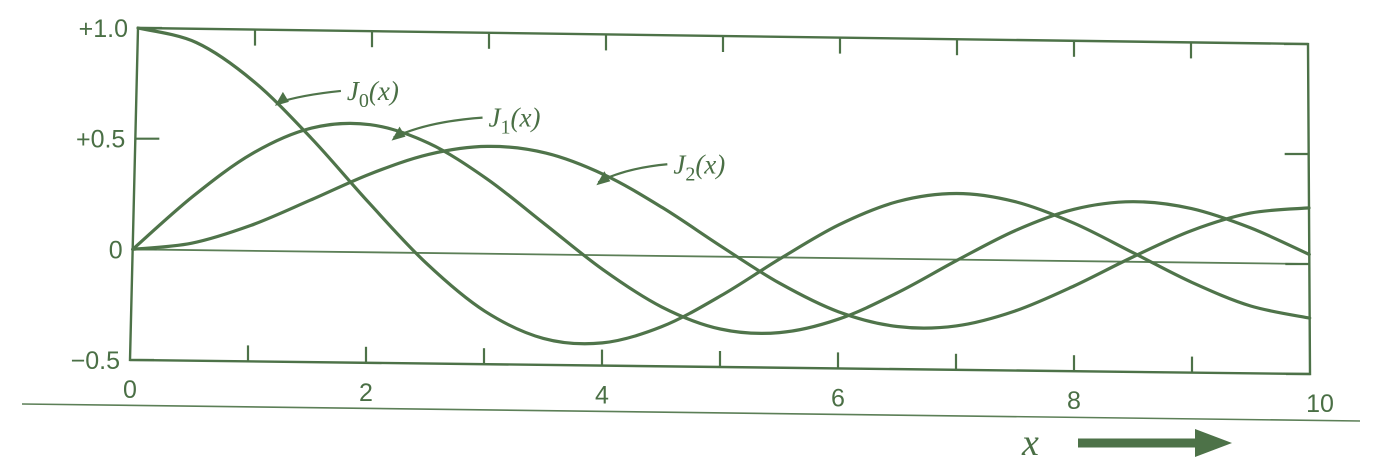  Describe the element at coordinates (603, 178) in the screenshot. I see `label-arrow-j2` at that location.